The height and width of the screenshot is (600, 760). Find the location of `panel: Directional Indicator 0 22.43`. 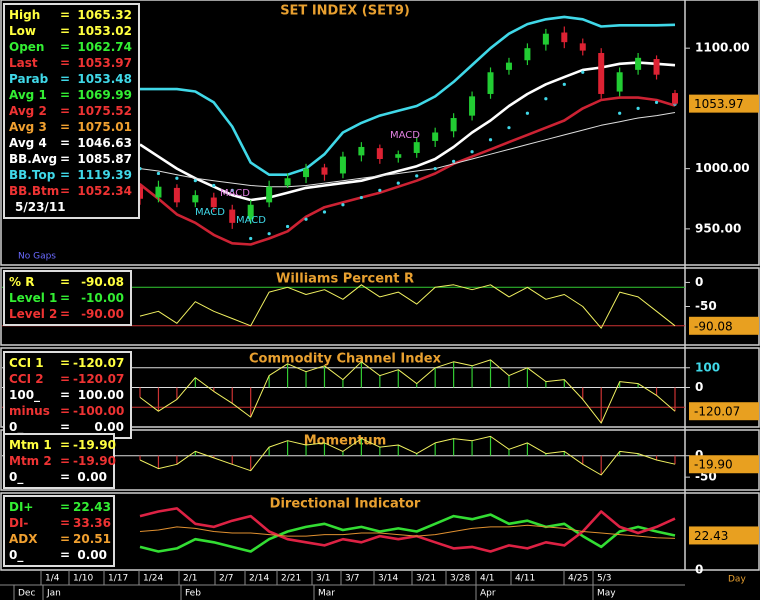

panel: Directional Indicator 0 22.43 is located at coordinates (449, 537).